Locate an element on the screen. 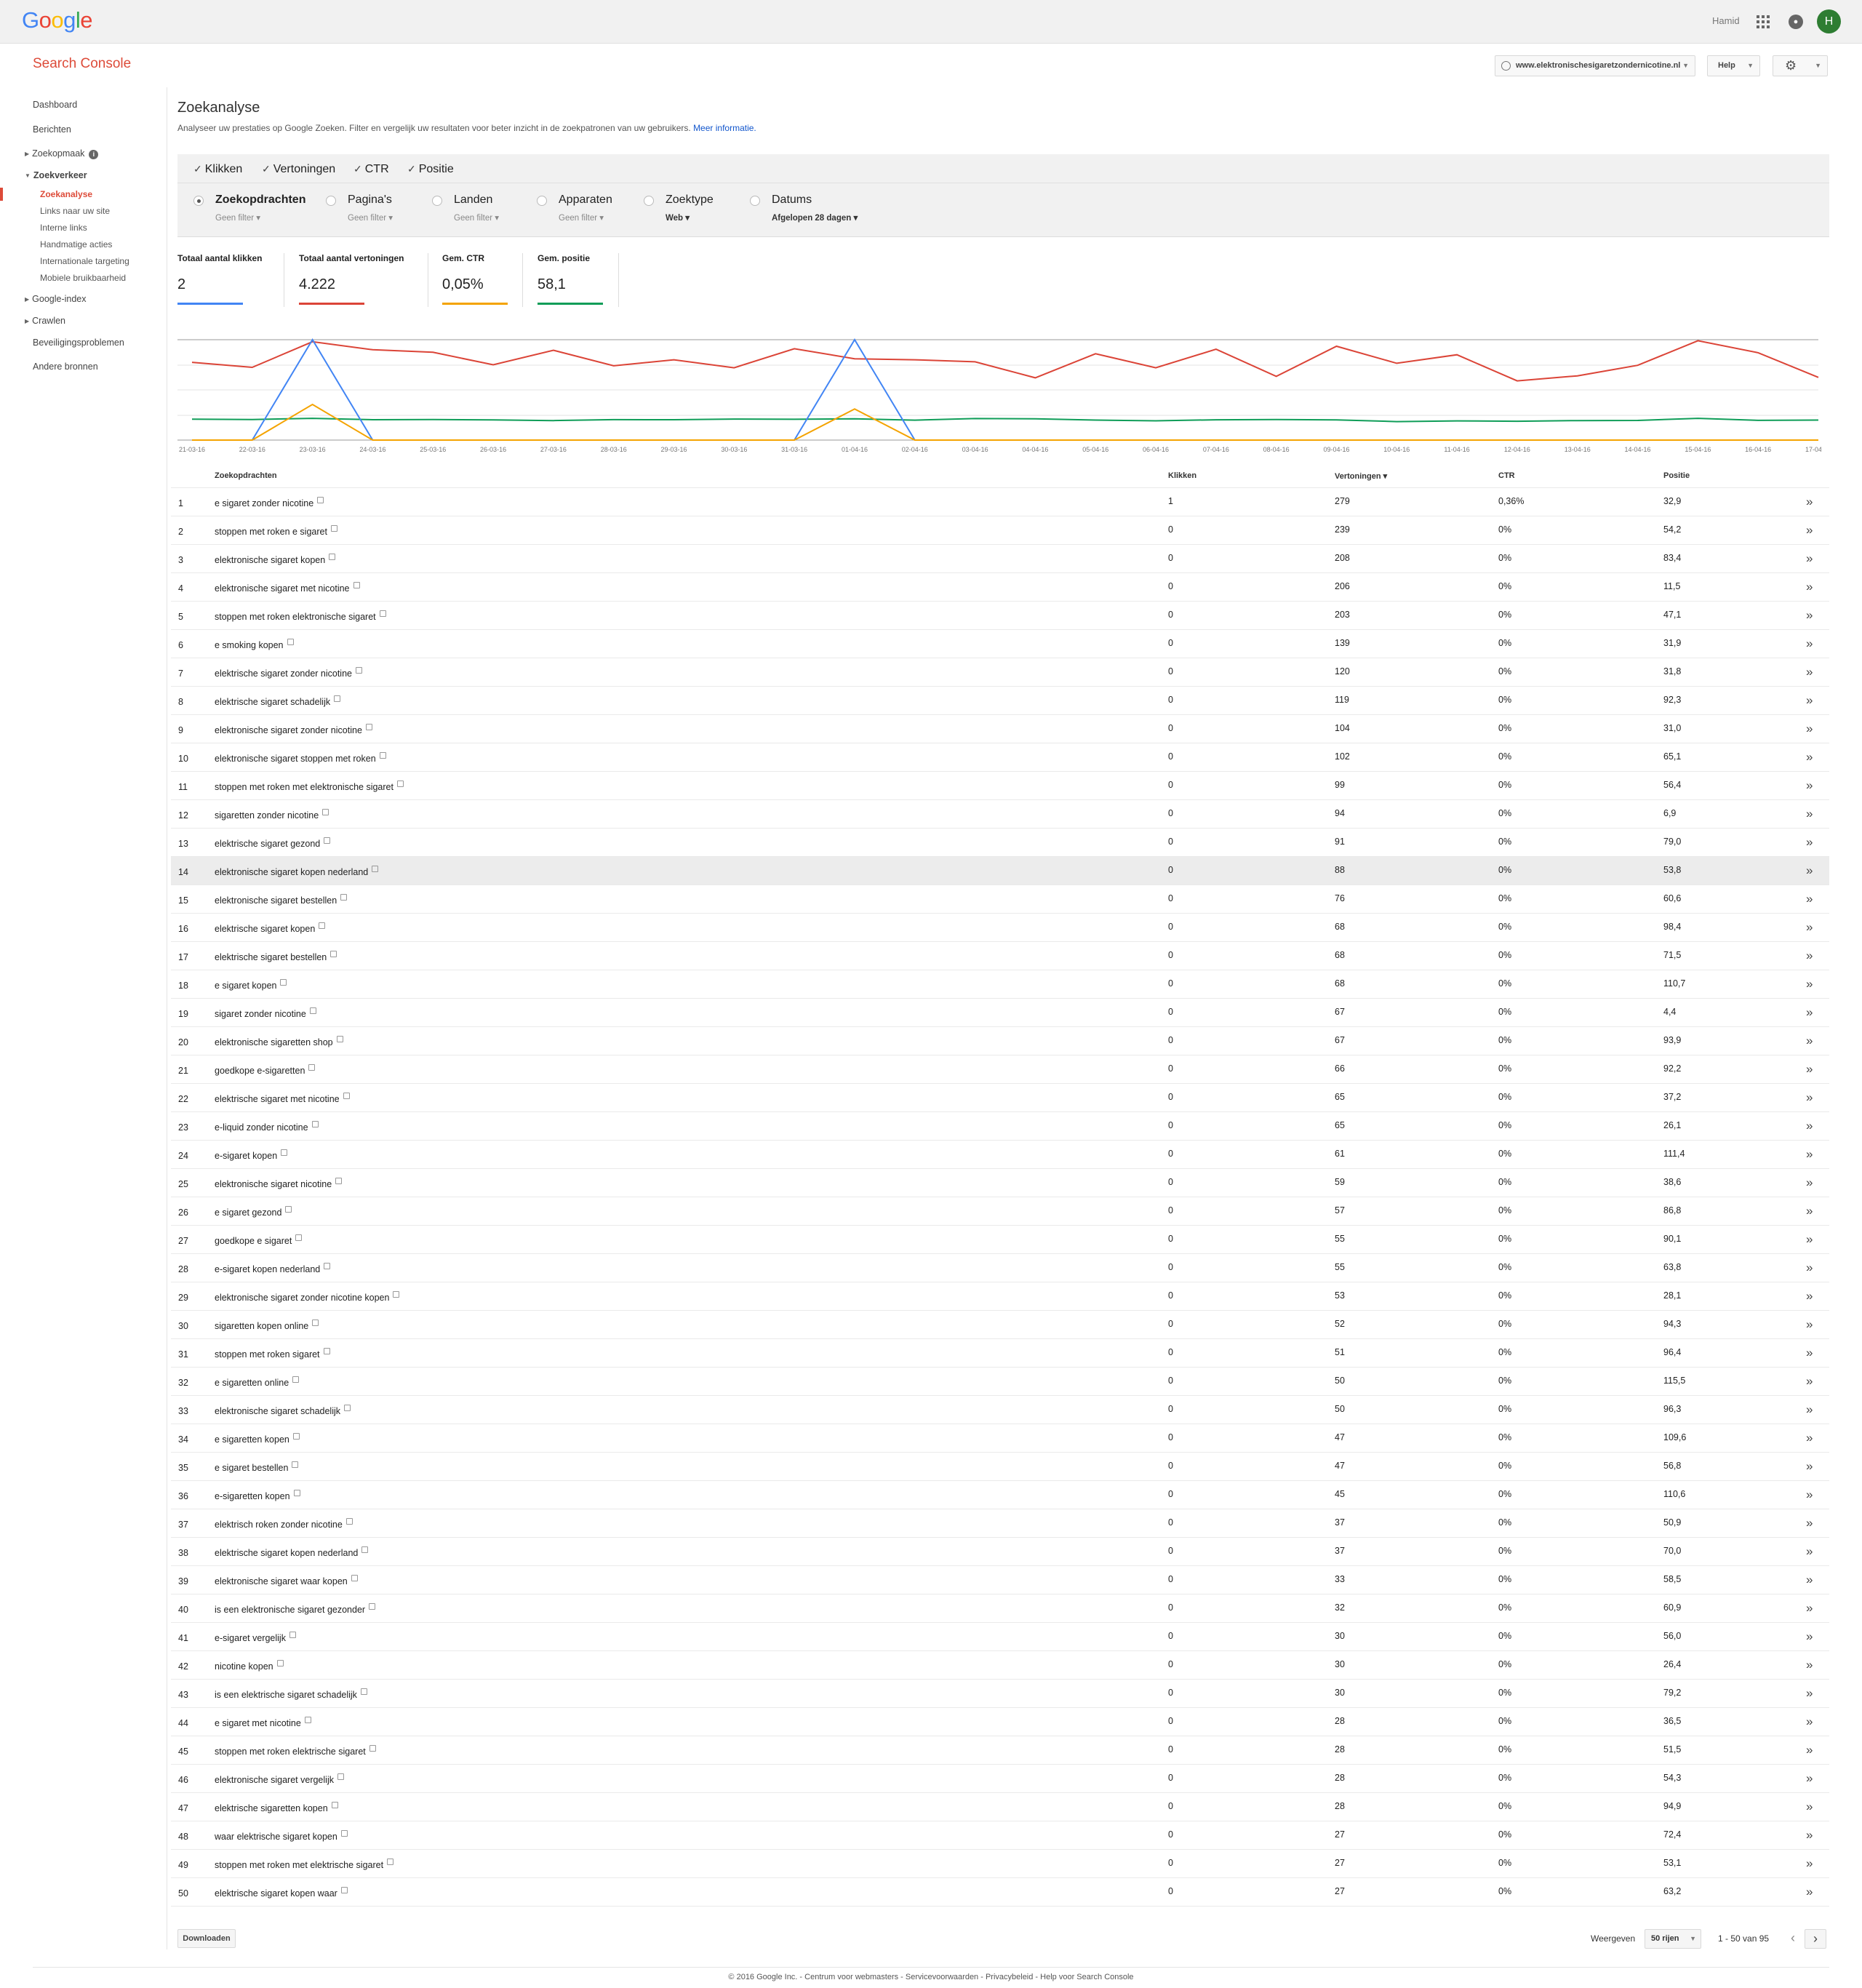 Image resolution: width=1862 pixels, height=1988 pixels. help-button: Help ▼ is located at coordinates (1733, 65).